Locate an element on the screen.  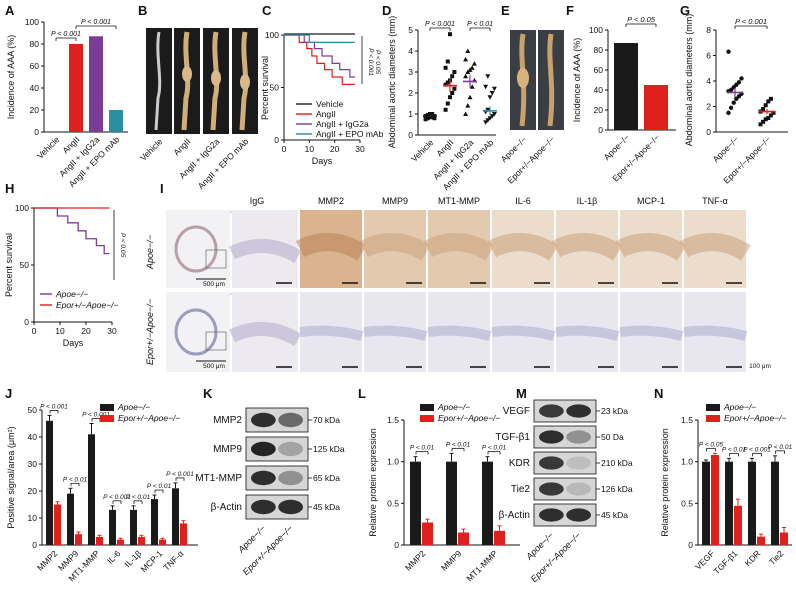
p-value-label: P < 0.05 is located at coordinates (641, 19).